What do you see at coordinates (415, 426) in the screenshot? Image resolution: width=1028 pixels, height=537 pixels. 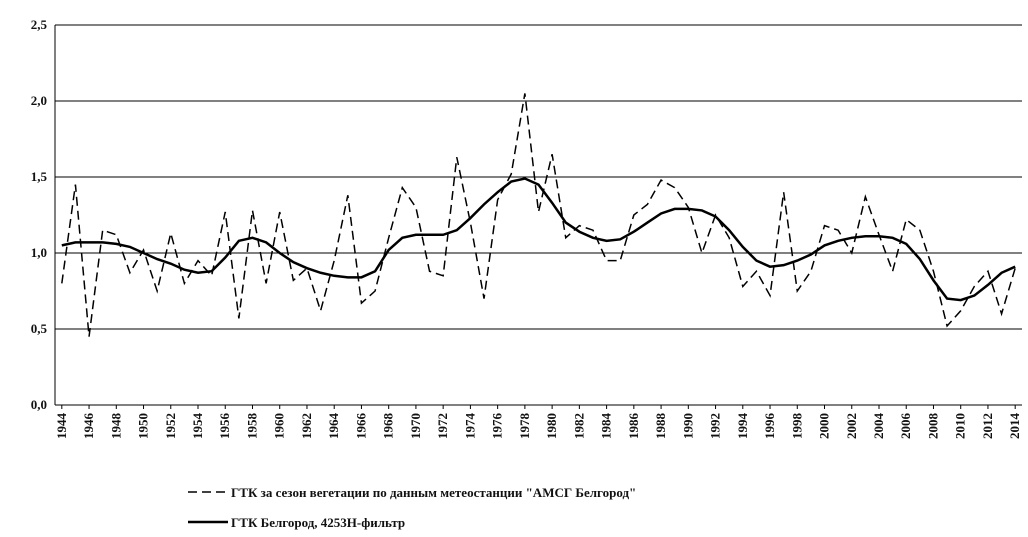 I see `x-tick-label: 1970` at bounding box center [415, 426].